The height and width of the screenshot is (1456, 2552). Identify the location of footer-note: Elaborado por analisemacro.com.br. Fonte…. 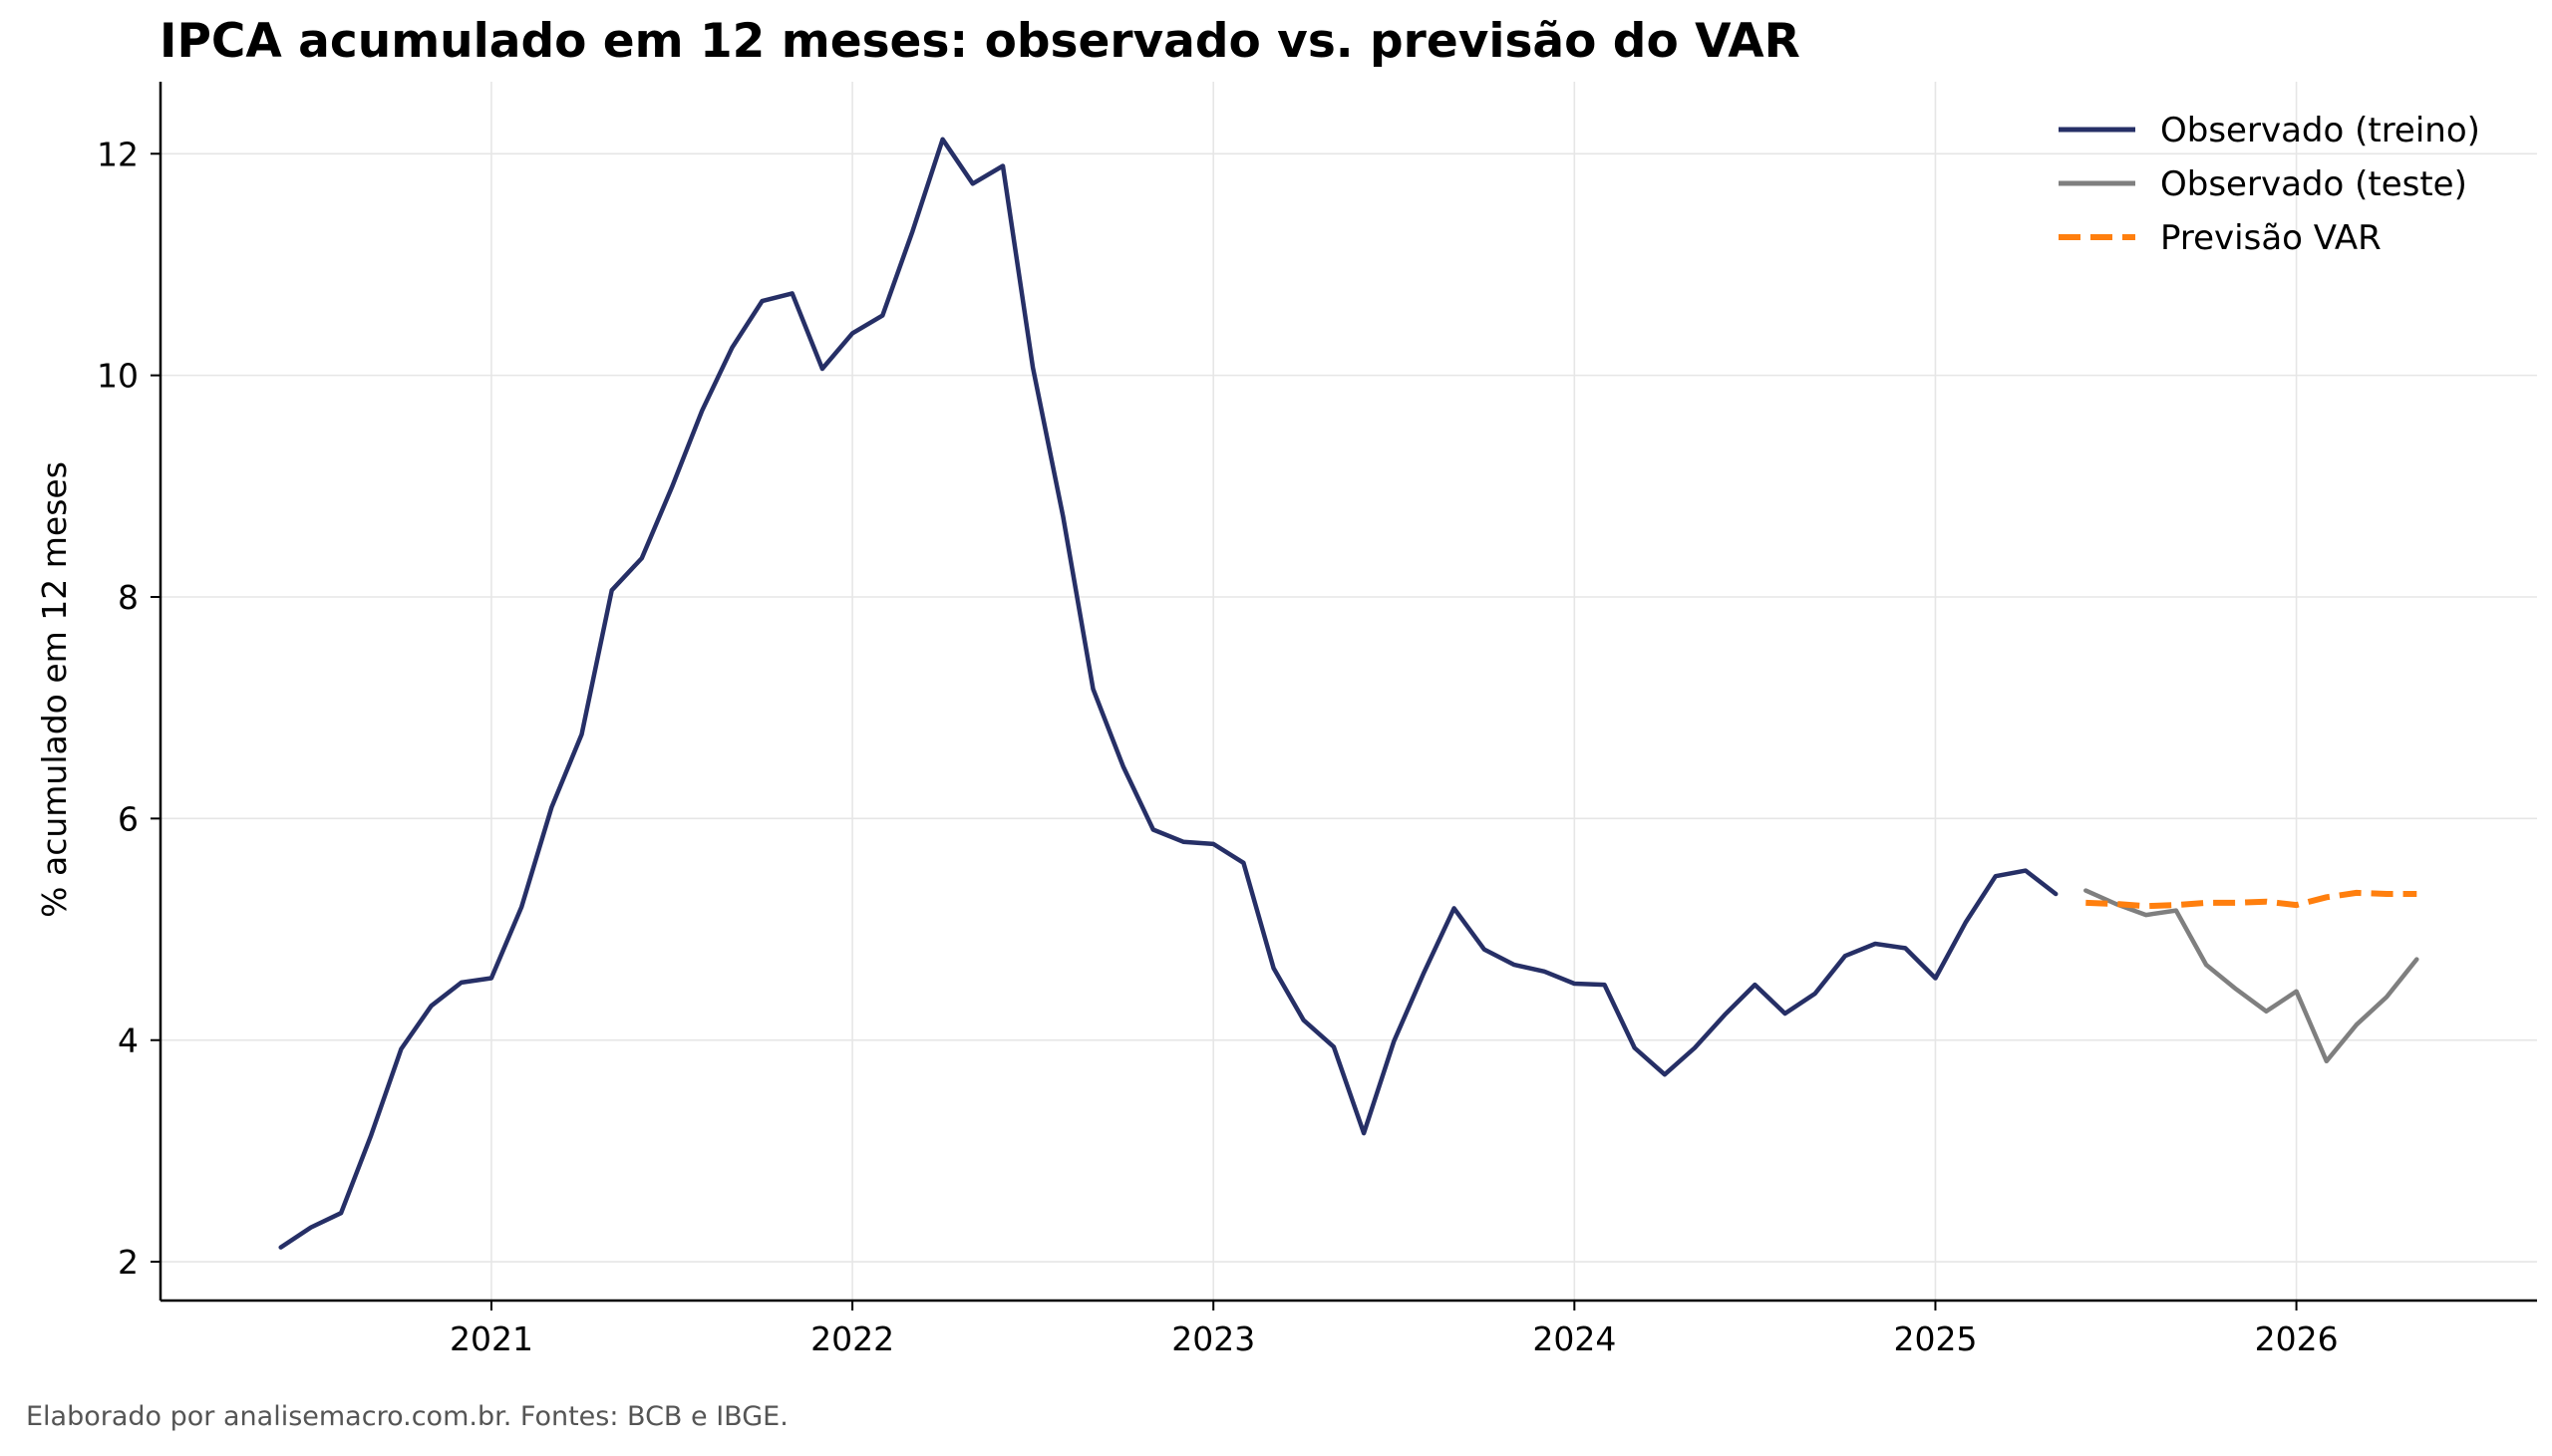
(407, 1416).